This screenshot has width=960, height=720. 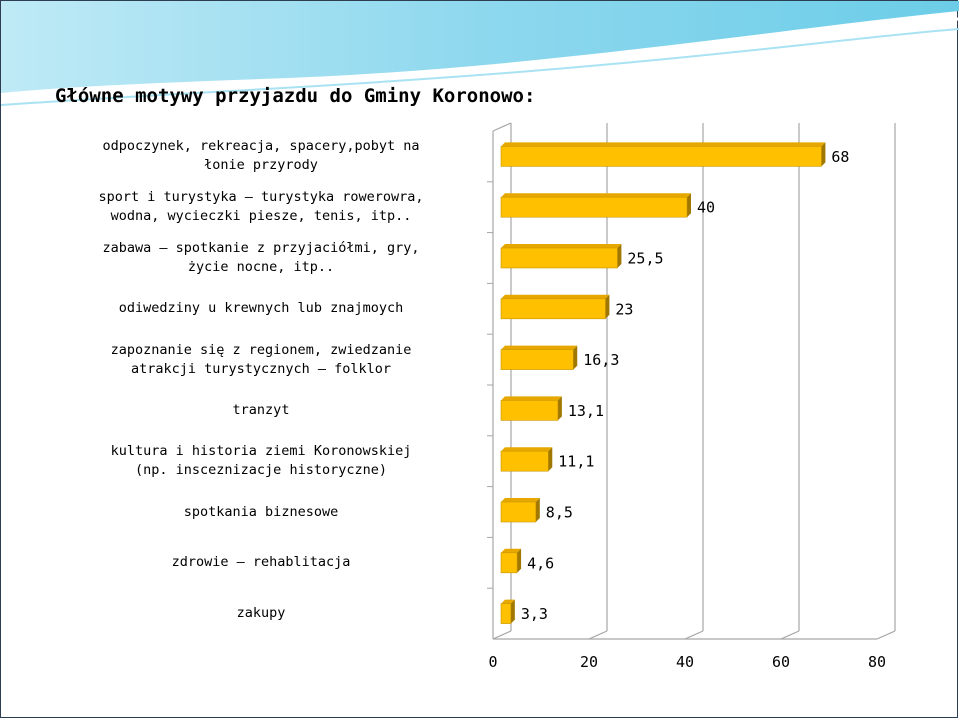 What do you see at coordinates (586, 411) in the screenshot?
I see `data-label: 13,1` at bounding box center [586, 411].